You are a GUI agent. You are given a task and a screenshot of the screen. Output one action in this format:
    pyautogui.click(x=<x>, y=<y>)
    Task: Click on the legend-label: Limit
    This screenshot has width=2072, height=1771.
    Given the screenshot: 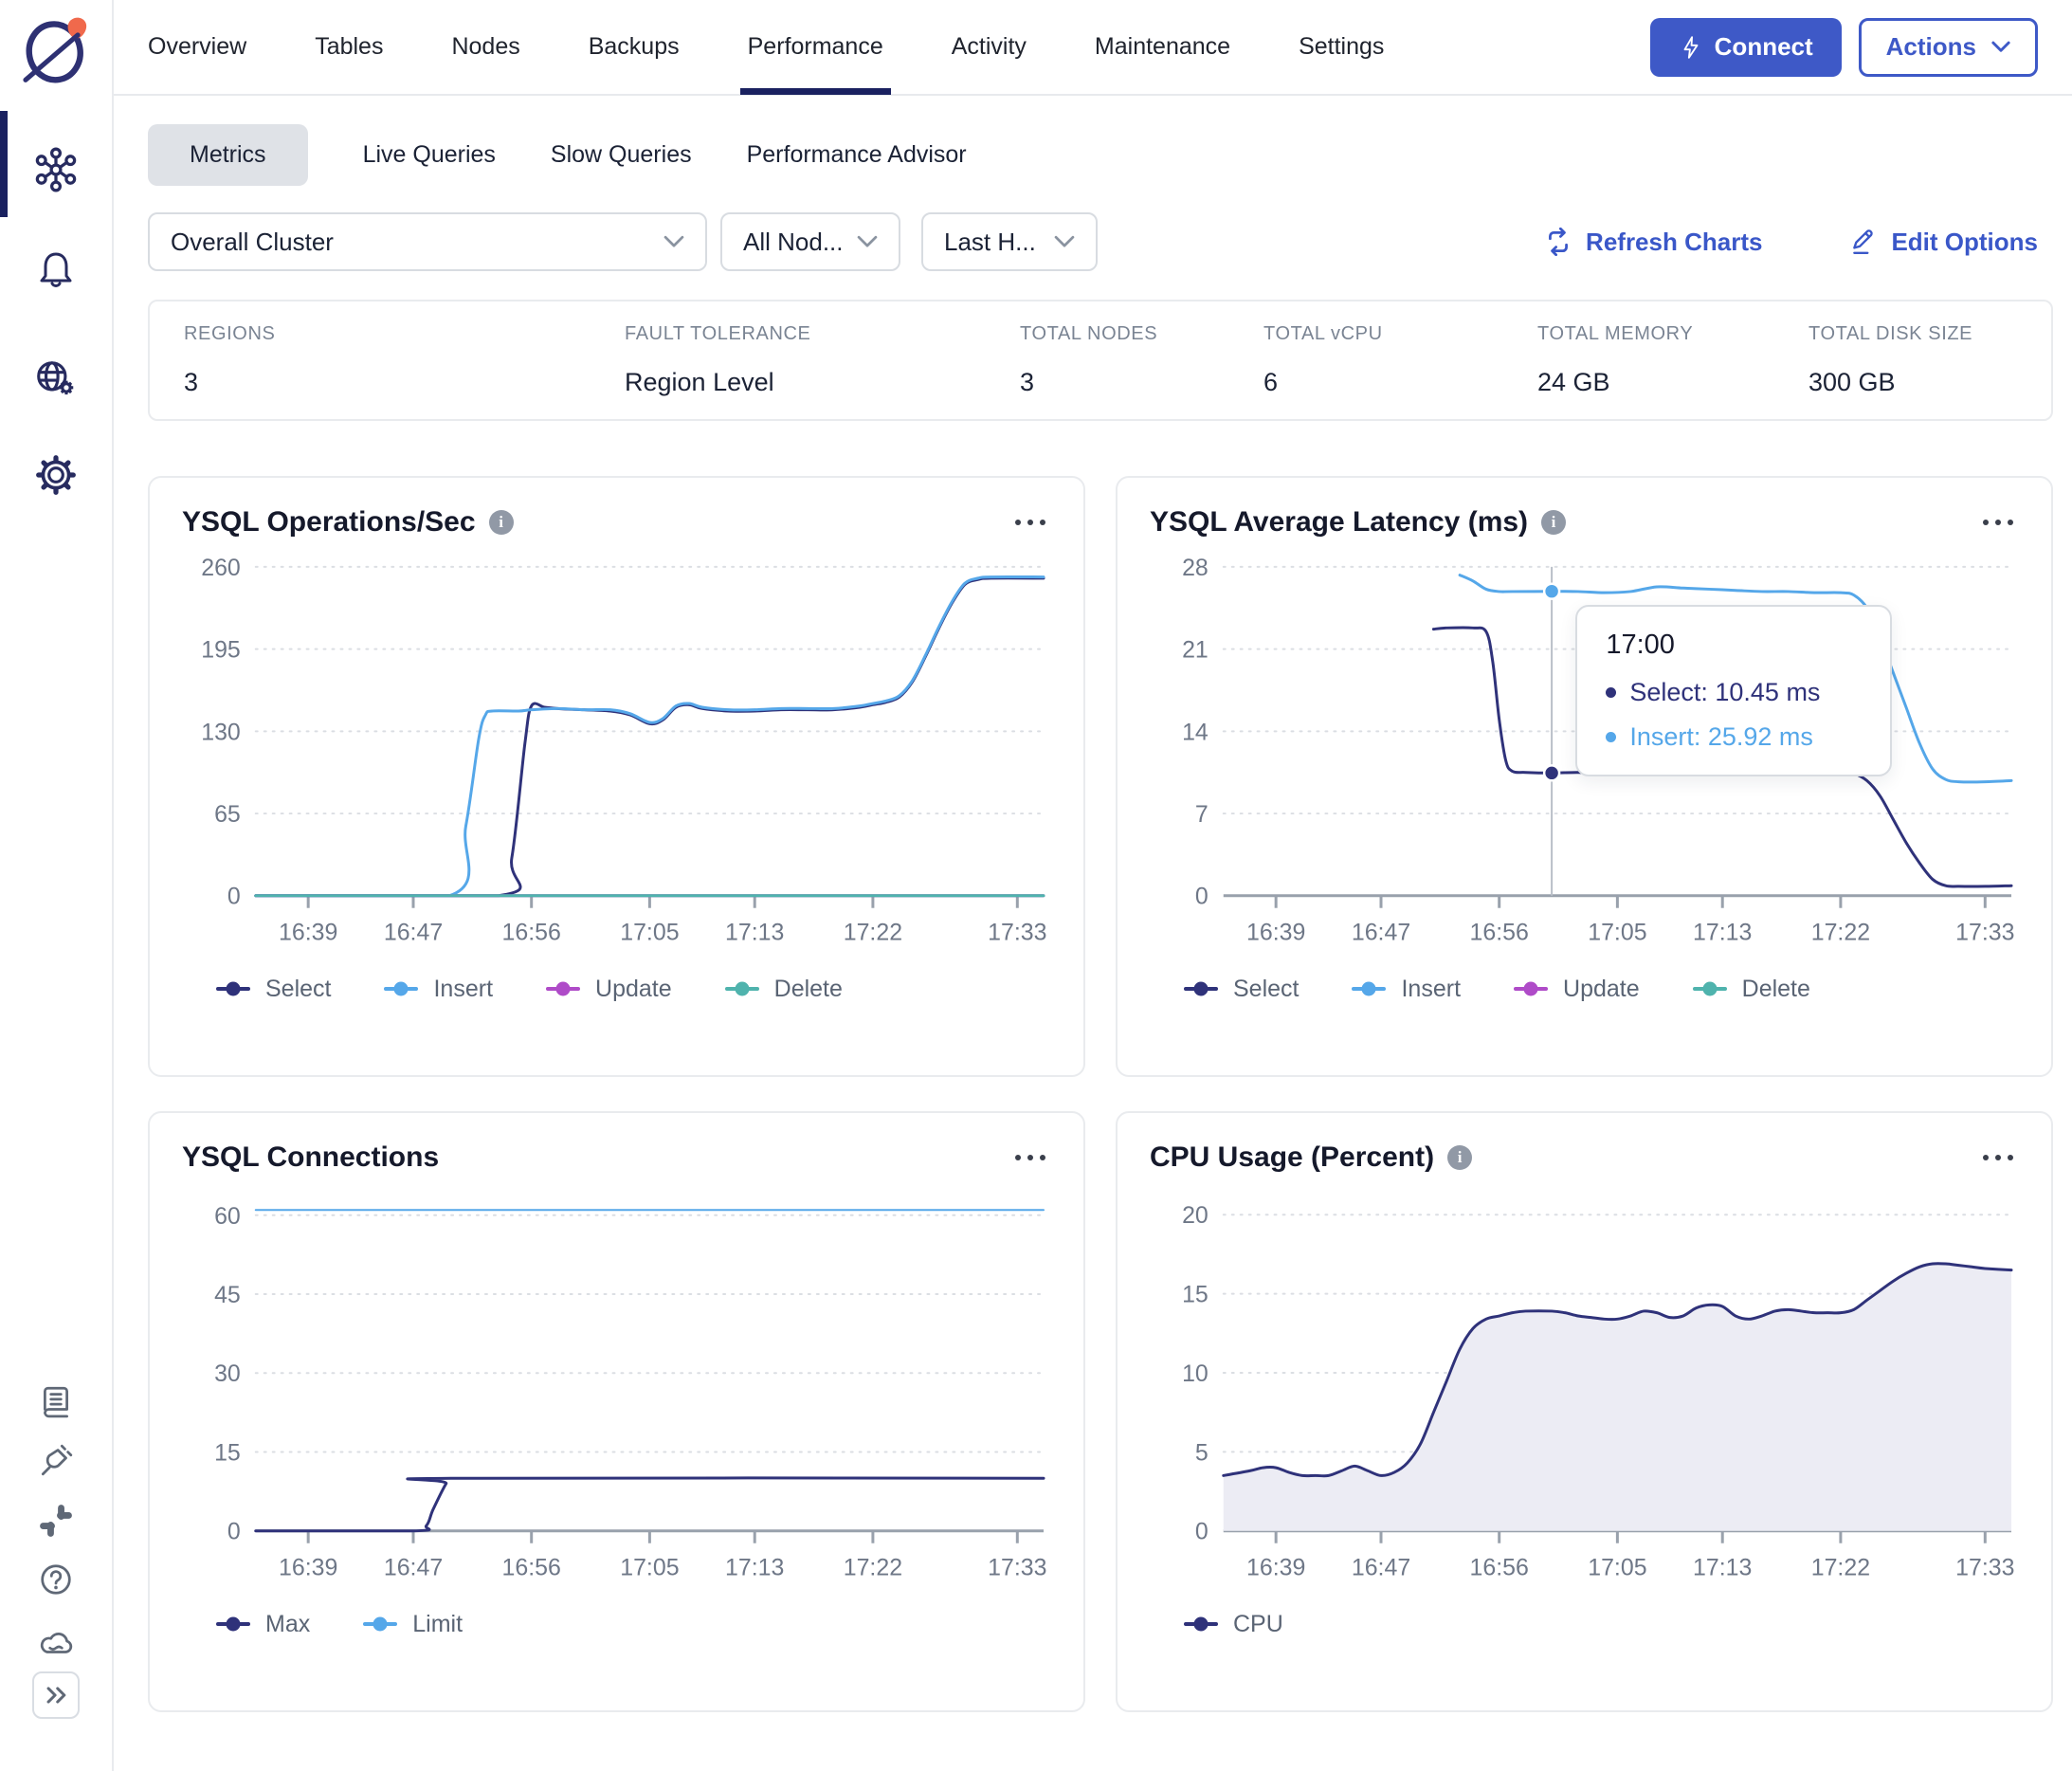 What is the action you would take?
    pyautogui.click(x=438, y=1624)
    